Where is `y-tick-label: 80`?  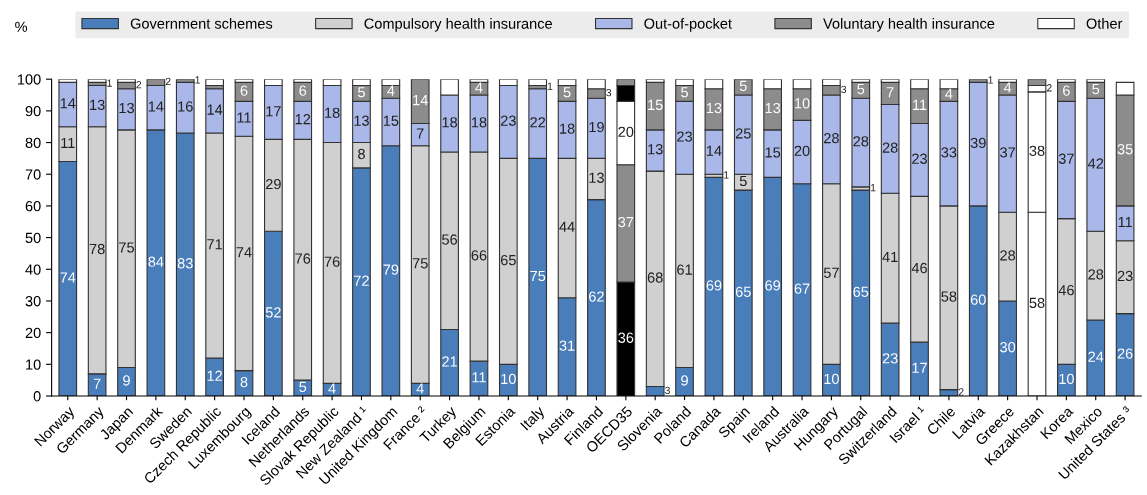 y-tick-label: 80 is located at coordinates (33, 142).